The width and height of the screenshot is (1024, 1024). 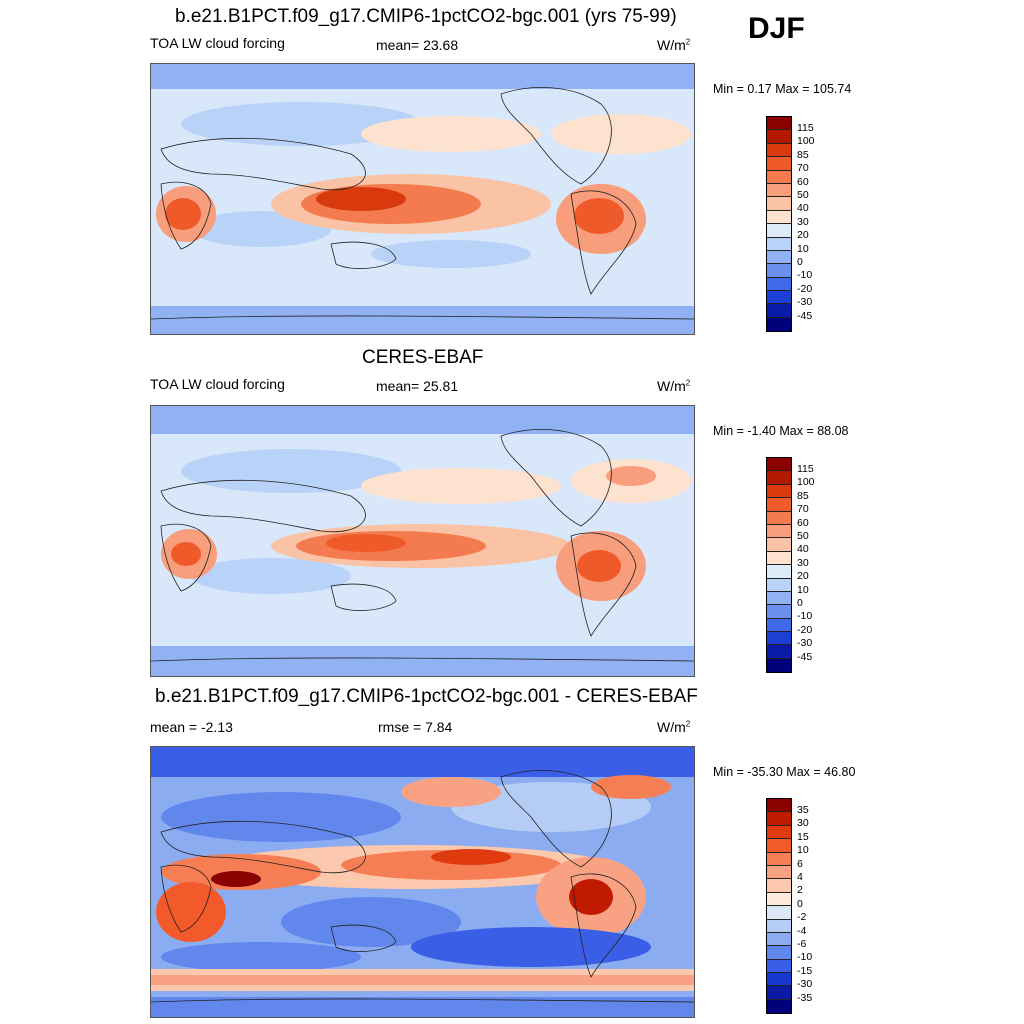 I want to click on colorbar-tick-label: 35, so click(x=803, y=810).